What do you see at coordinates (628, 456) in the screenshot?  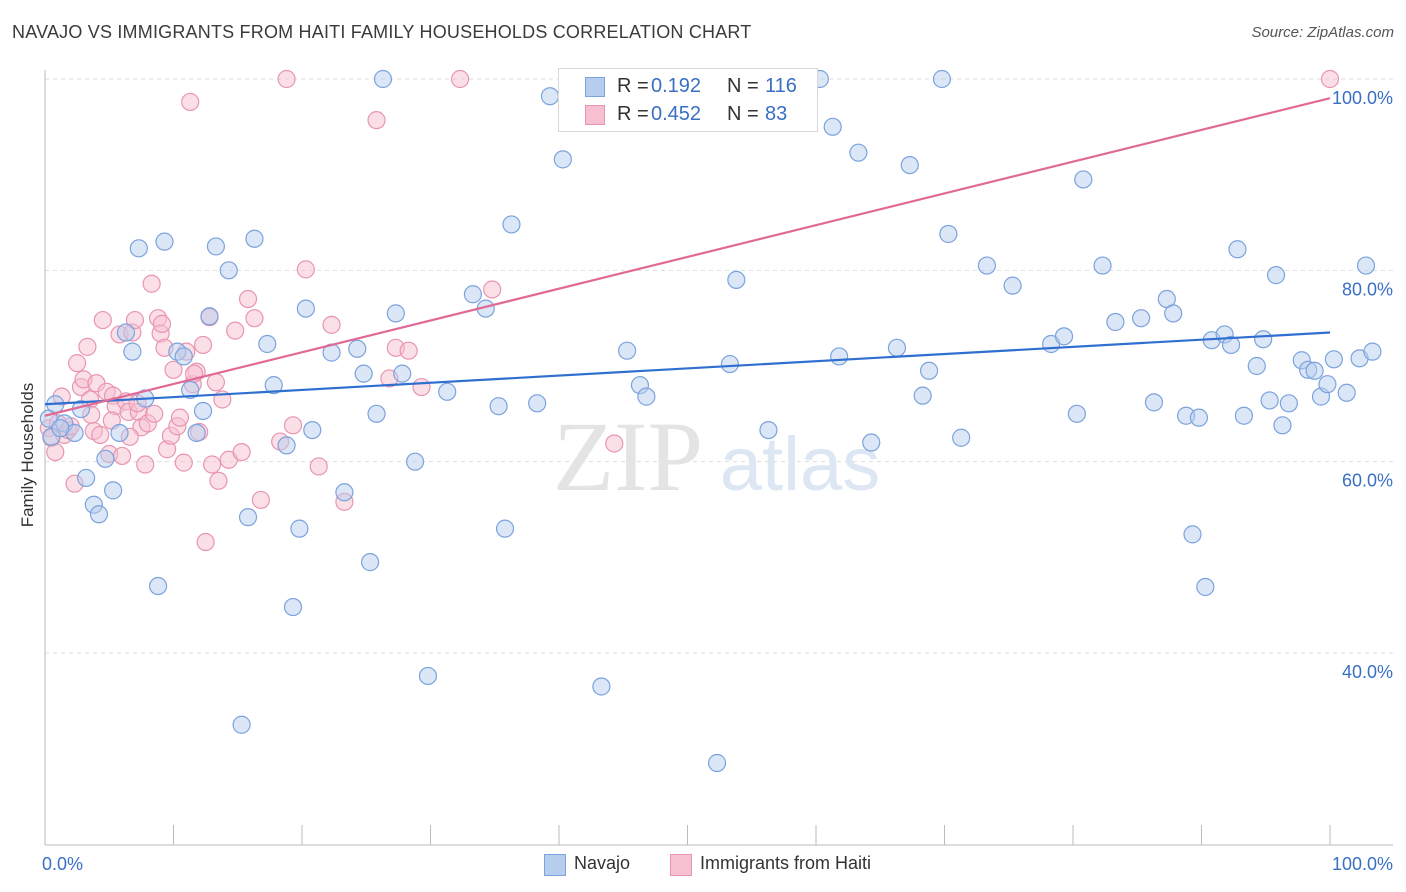 I see `watermark-zip: ZIP` at bounding box center [628, 456].